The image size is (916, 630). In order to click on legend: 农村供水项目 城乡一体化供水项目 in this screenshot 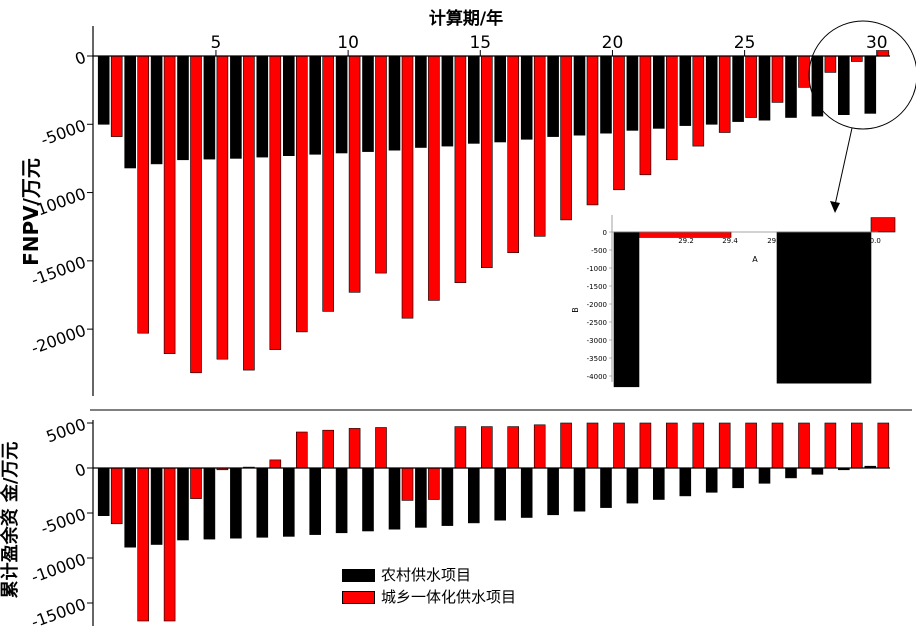, I will do `click(429, 586)`.